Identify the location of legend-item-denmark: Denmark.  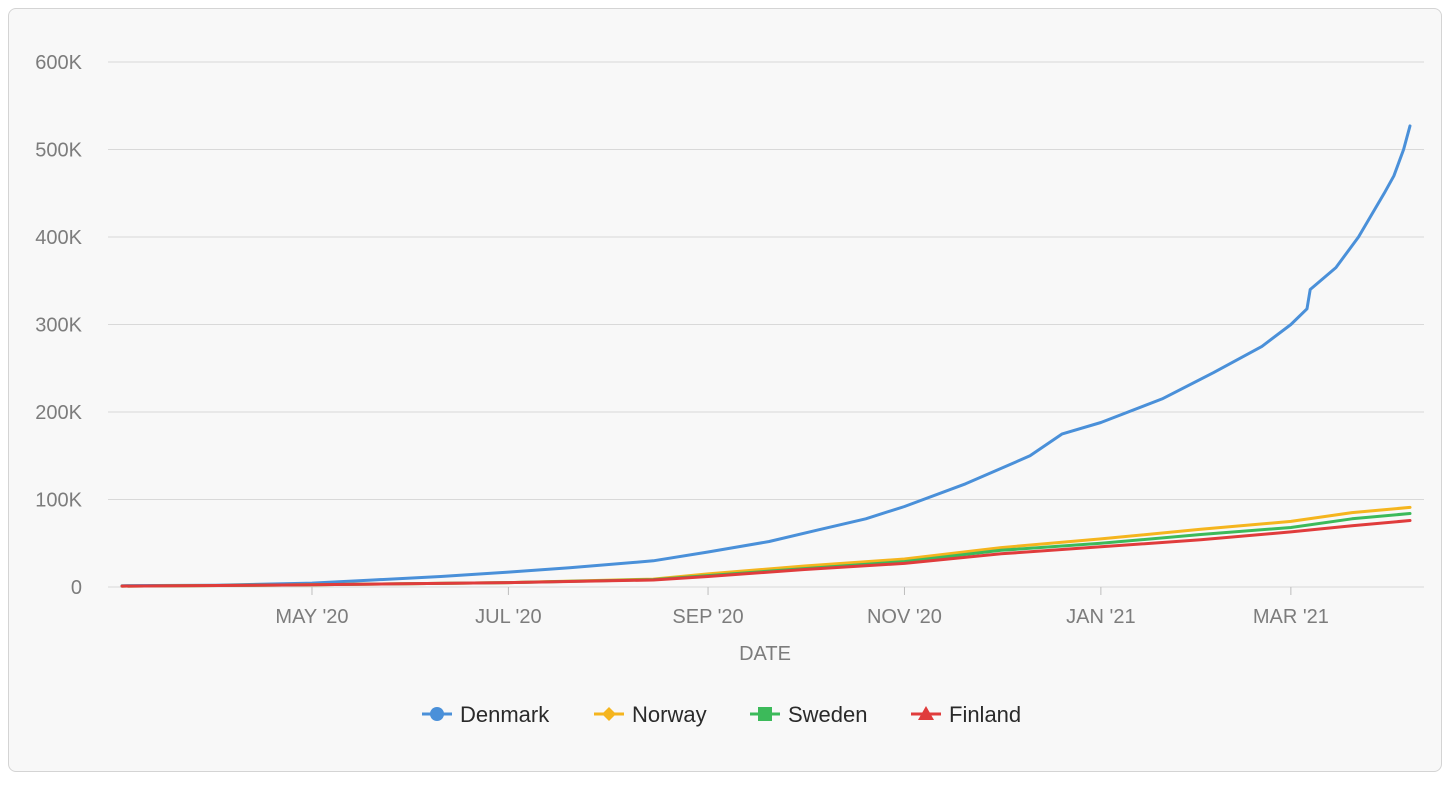
(486, 714).